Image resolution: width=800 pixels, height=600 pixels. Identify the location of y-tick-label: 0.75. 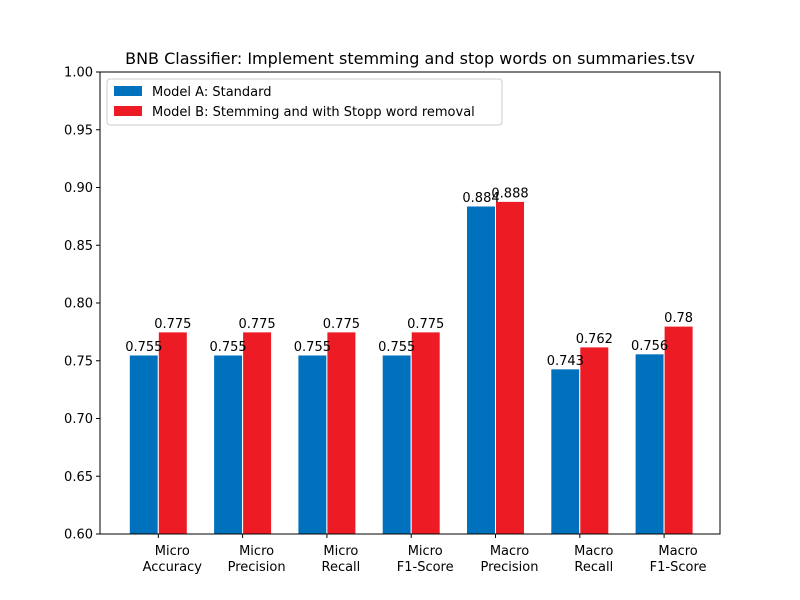
(78, 361).